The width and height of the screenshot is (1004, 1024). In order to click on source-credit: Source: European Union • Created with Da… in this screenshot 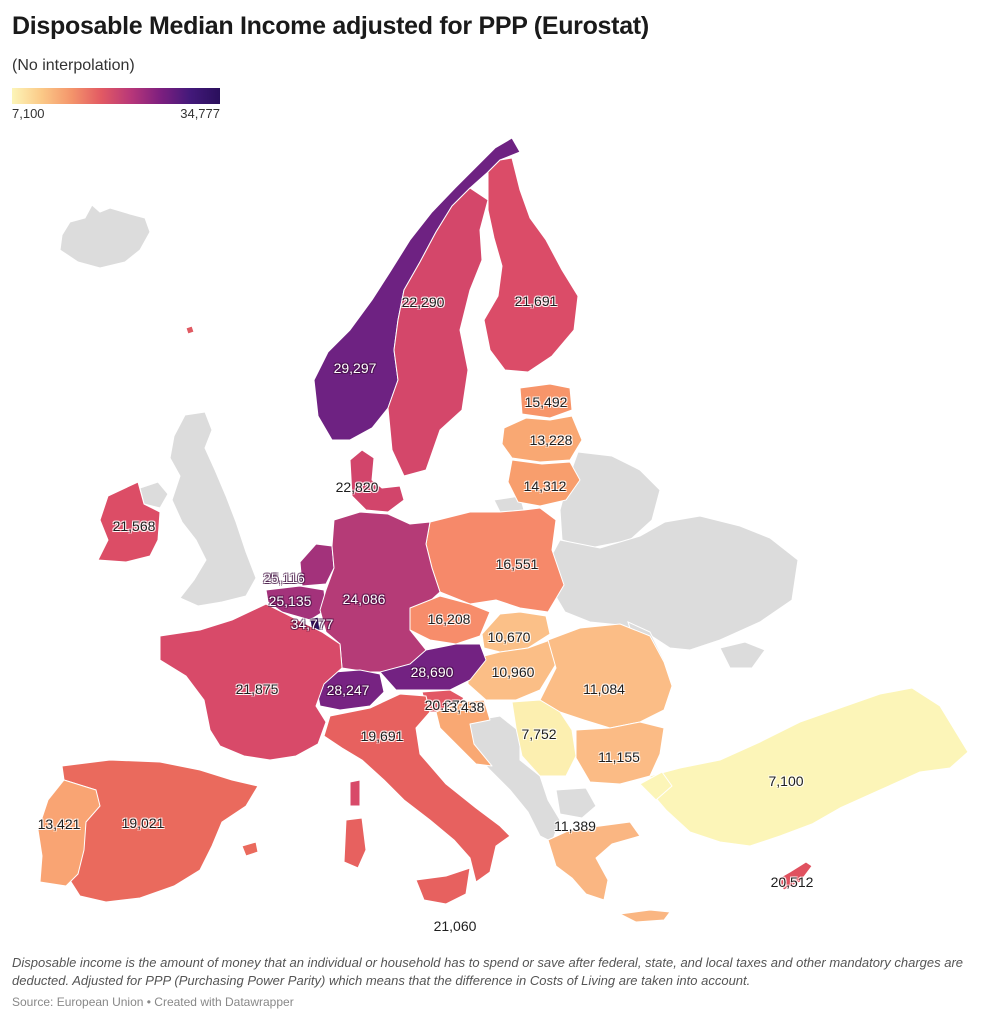, I will do `click(153, 1002)`.